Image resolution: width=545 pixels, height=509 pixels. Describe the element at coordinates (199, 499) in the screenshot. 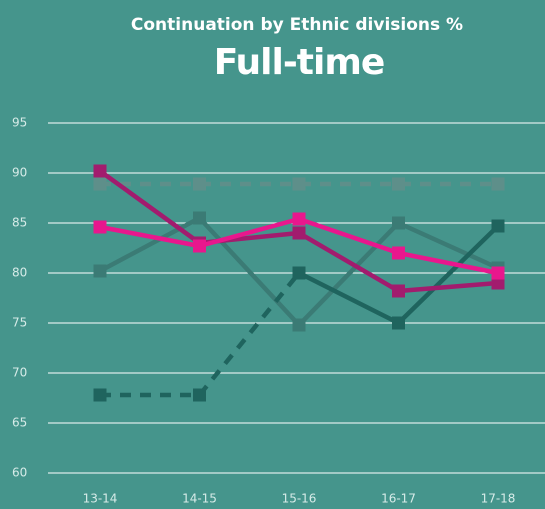

I see `x-tick-label: 14-15` at that location.